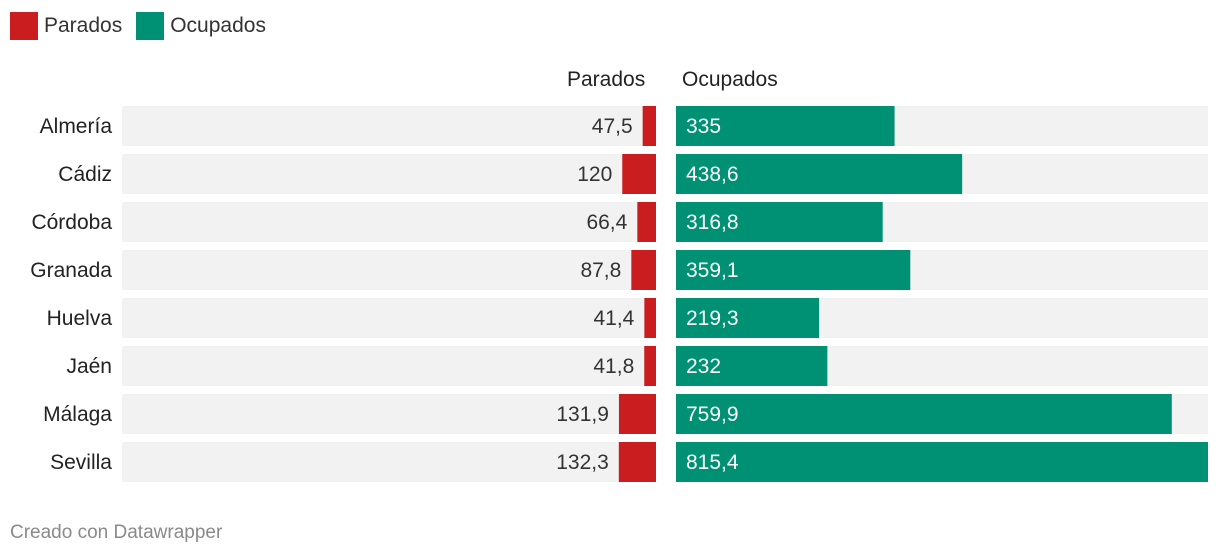 This screenshot has width=1220, height=560. What do you see at coordinates (639, 174) in the screenshot?
I see `bar-parados-cadiz` at bounding box center [639, 174].